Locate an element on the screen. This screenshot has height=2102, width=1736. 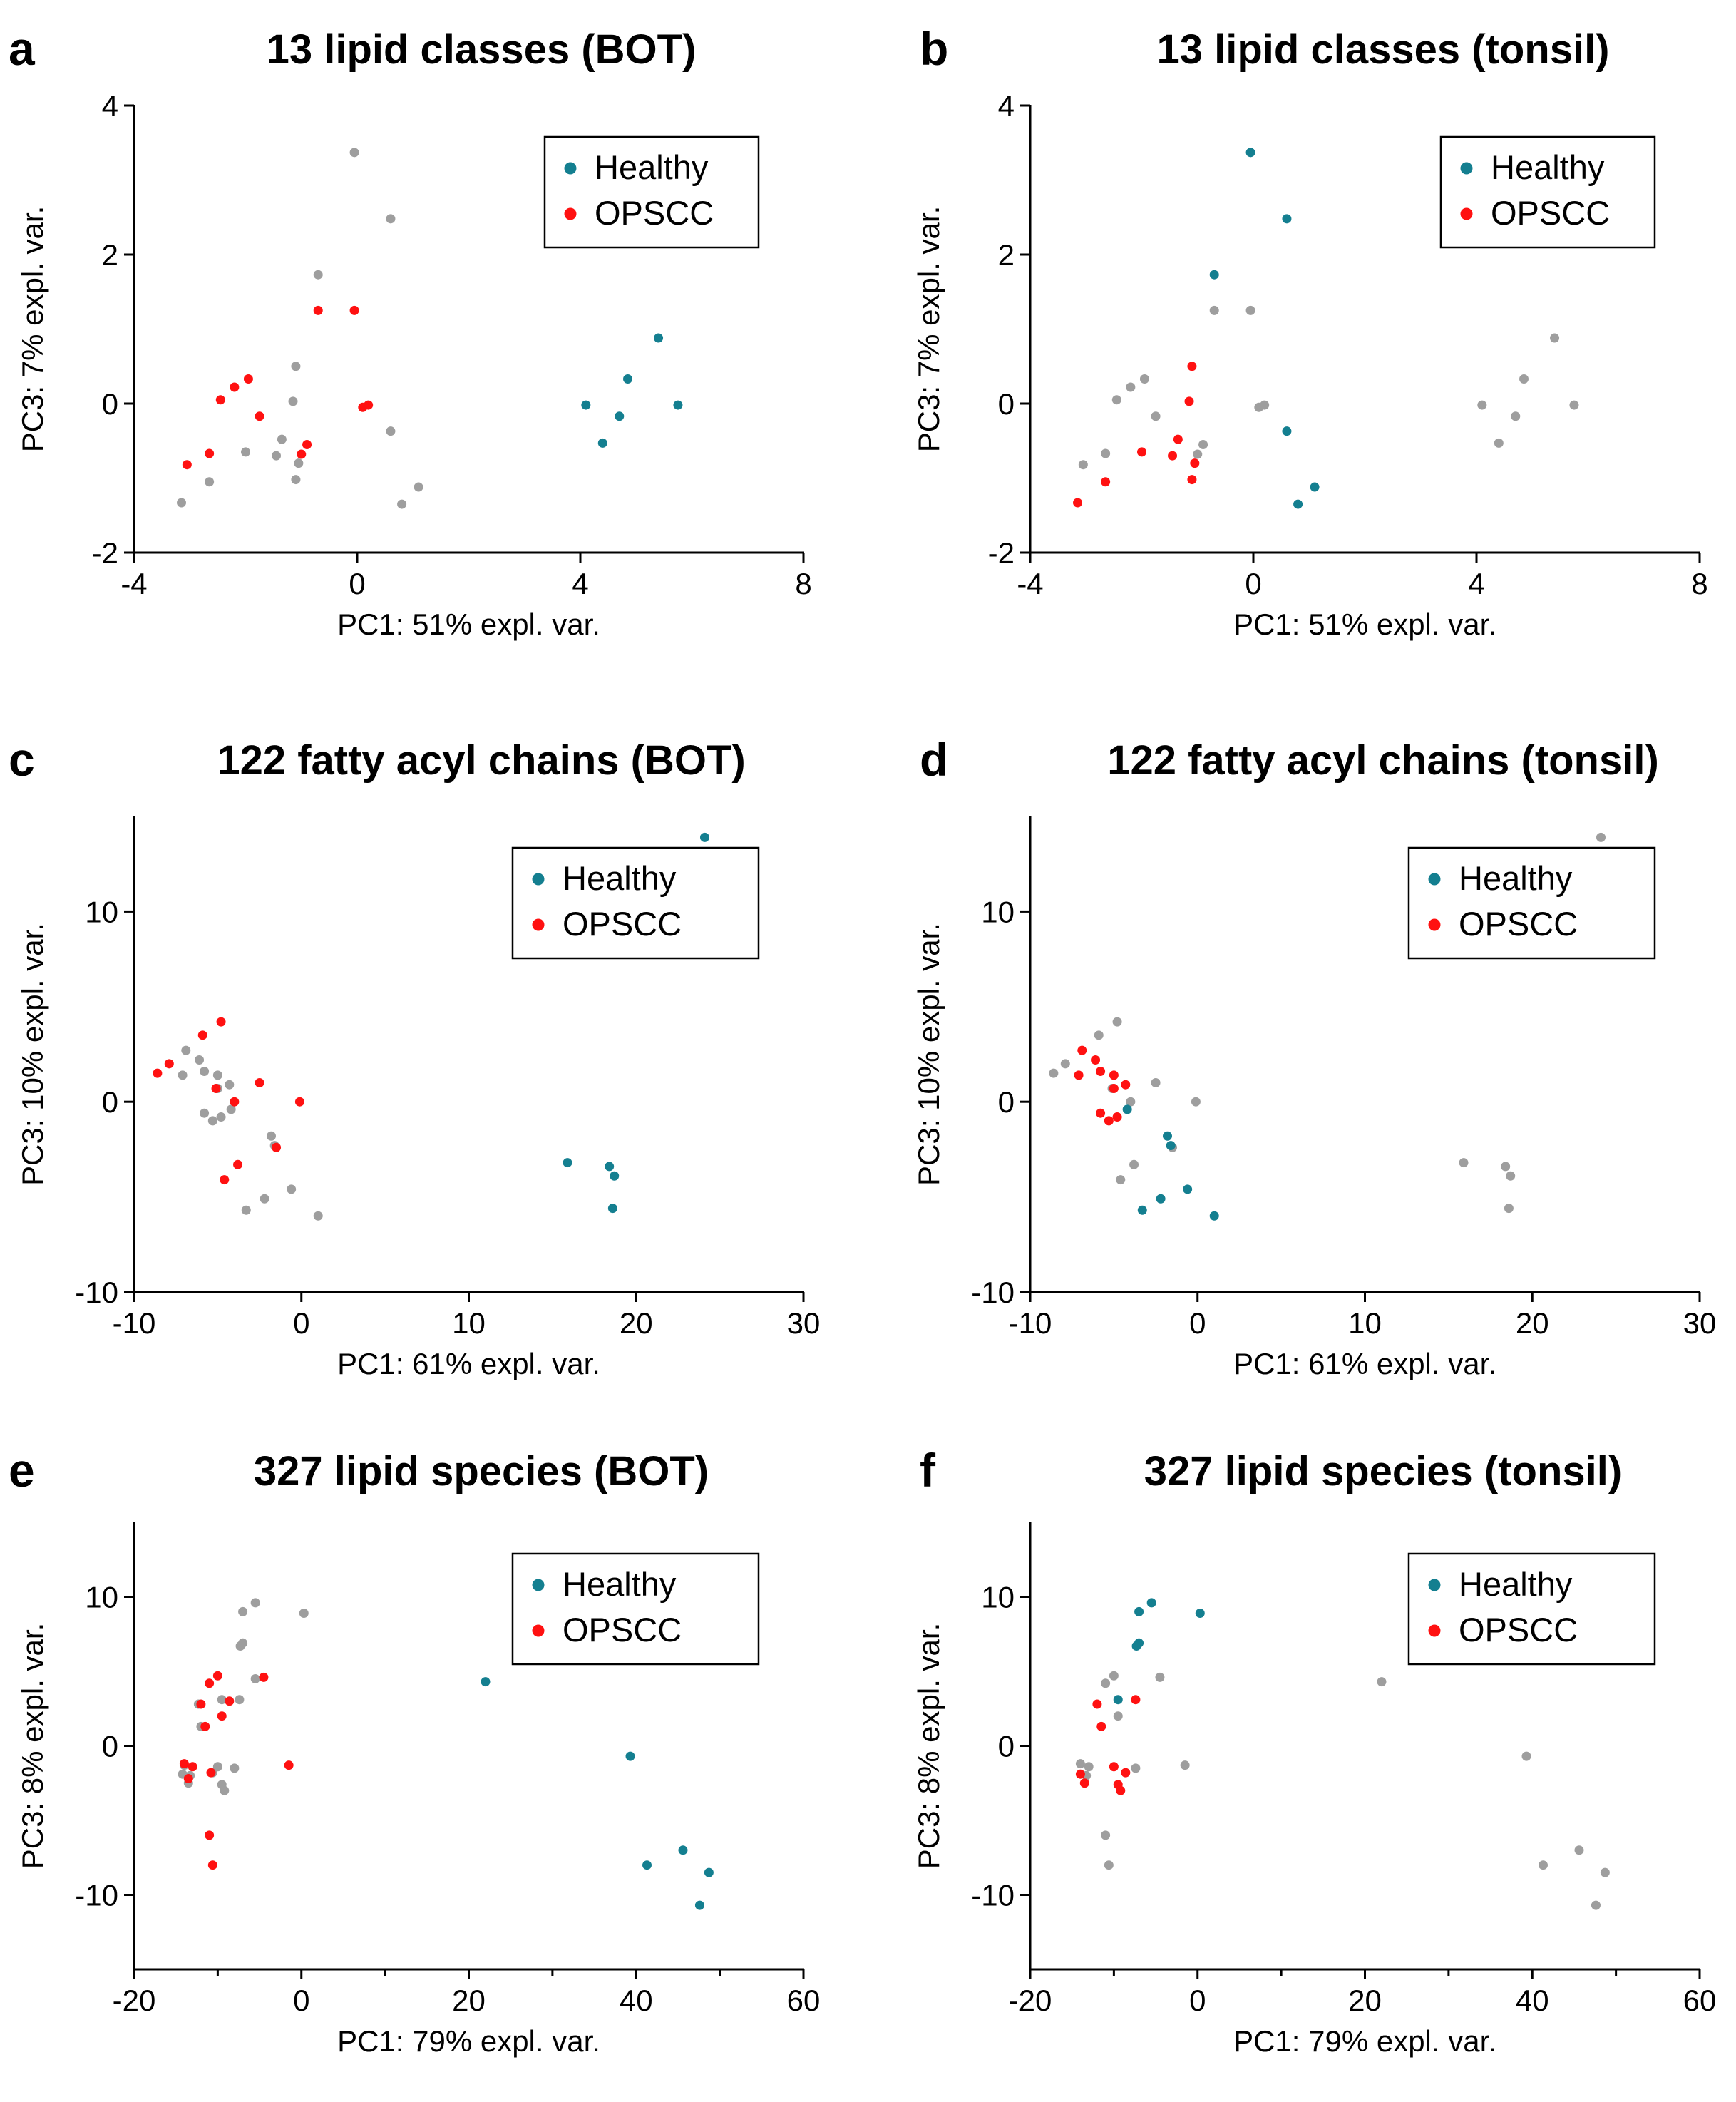
y-tick-label: -10 is located at coordinates (97, 1292).